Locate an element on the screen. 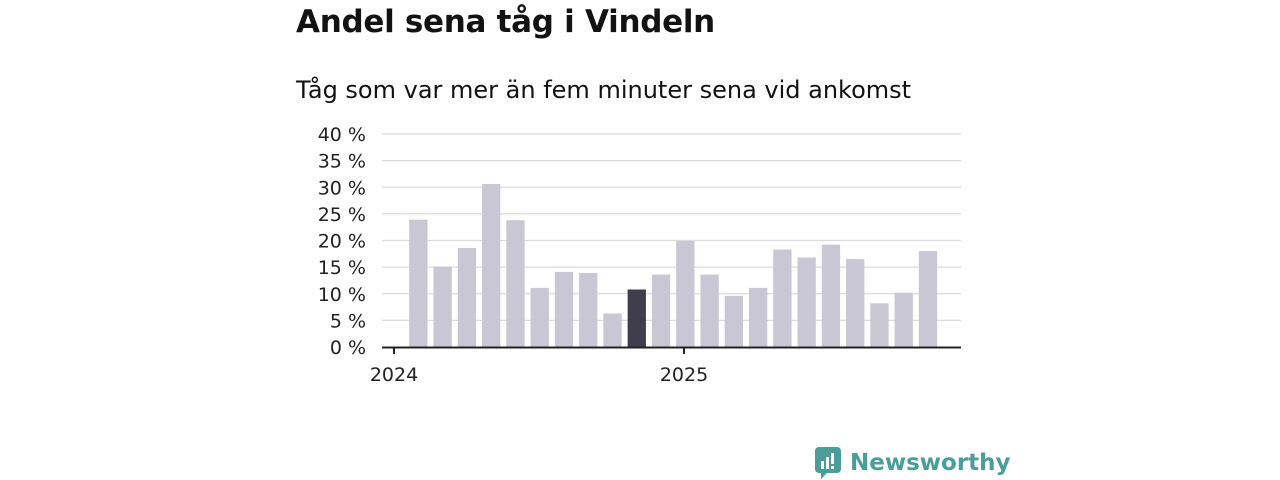 The height and width of the screenshot is (480, 1280). x-tick-label: 2024 is located at coordinates (394, 375).